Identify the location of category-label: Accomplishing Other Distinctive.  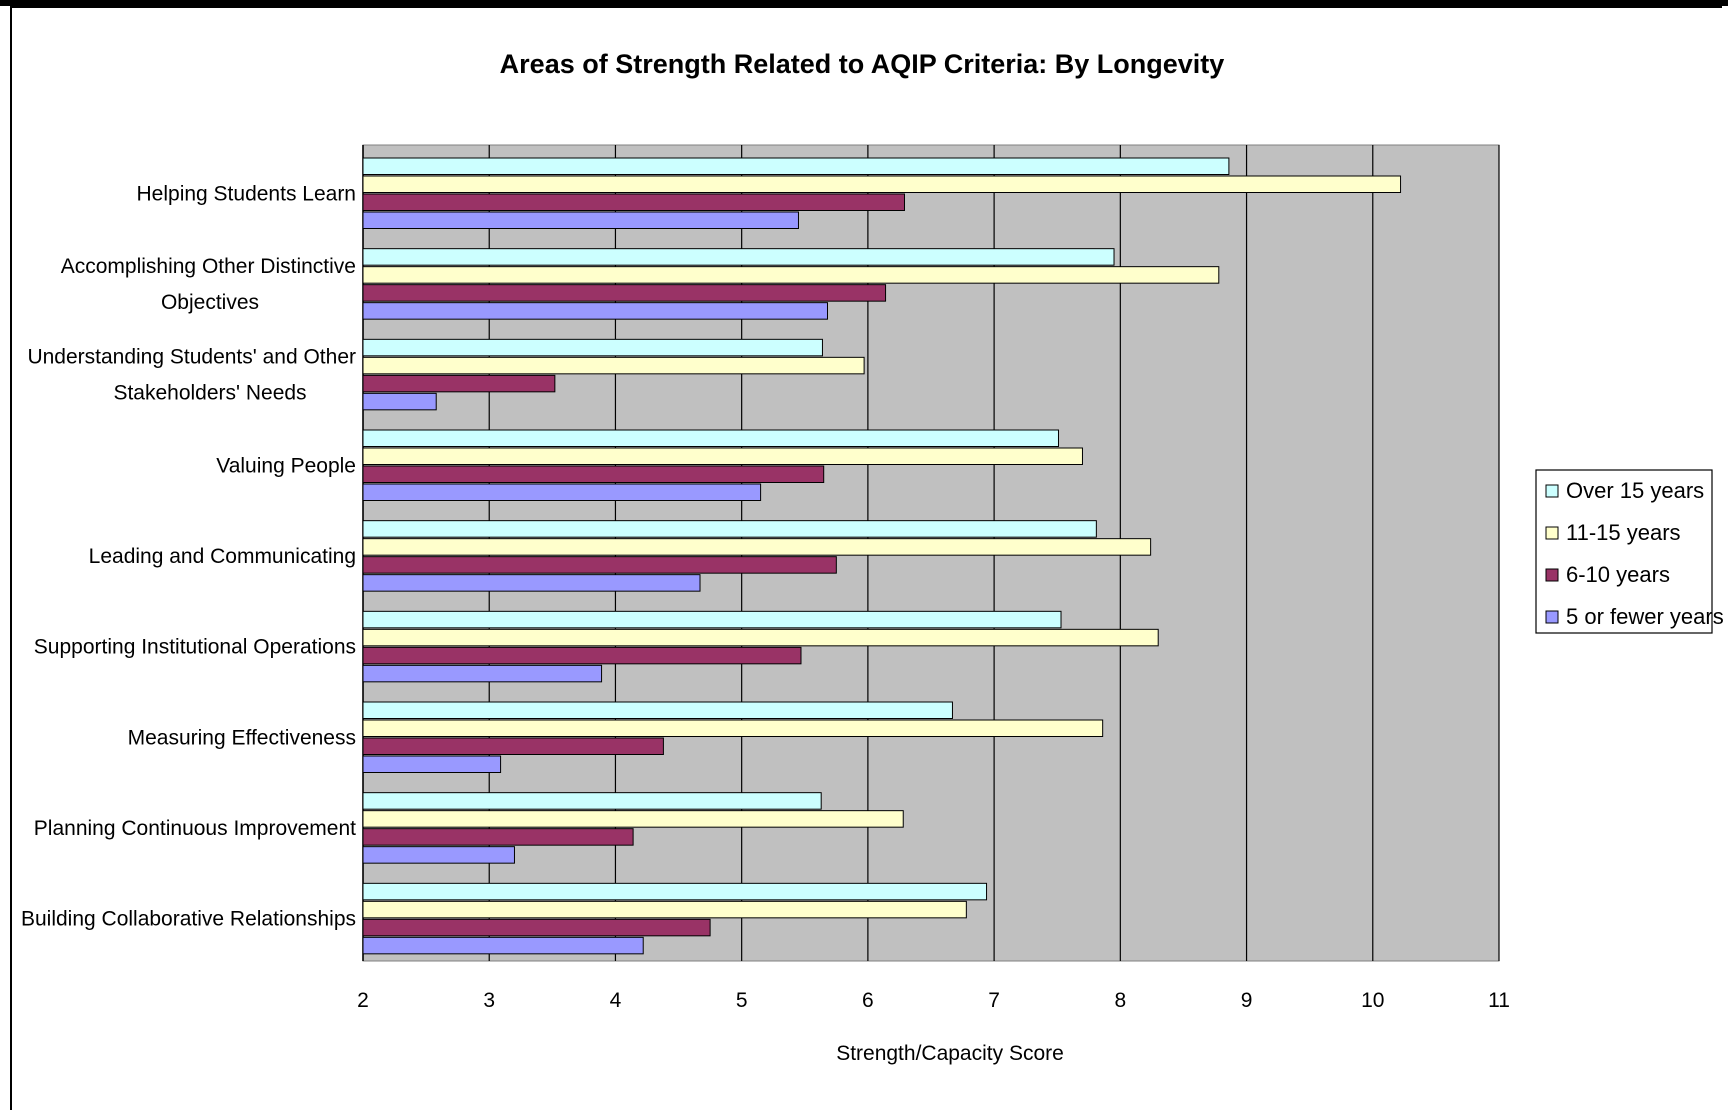
(208, 266).